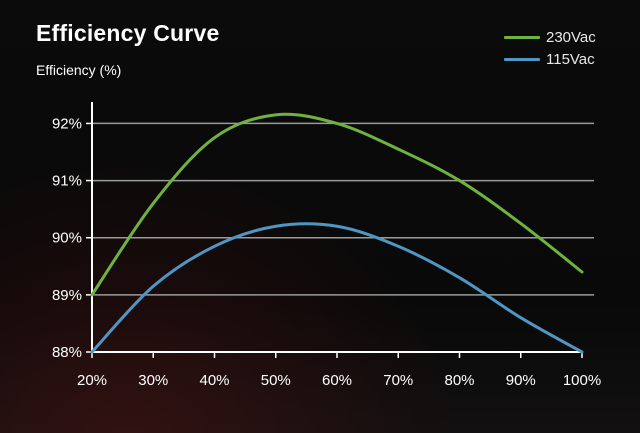  I want to click on x-tick-label: 40%, so click(214, 380).